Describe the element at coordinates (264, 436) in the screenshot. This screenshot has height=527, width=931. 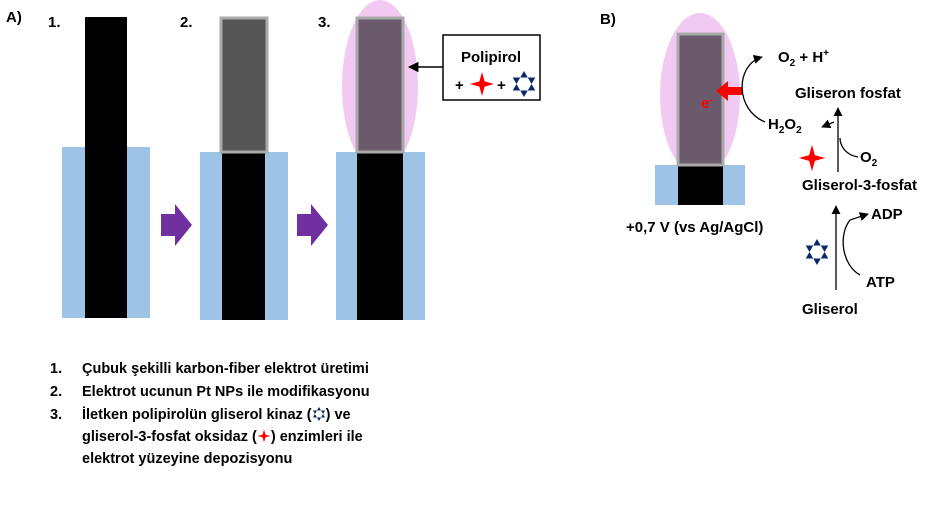
I see `red-star-icon` at that location.